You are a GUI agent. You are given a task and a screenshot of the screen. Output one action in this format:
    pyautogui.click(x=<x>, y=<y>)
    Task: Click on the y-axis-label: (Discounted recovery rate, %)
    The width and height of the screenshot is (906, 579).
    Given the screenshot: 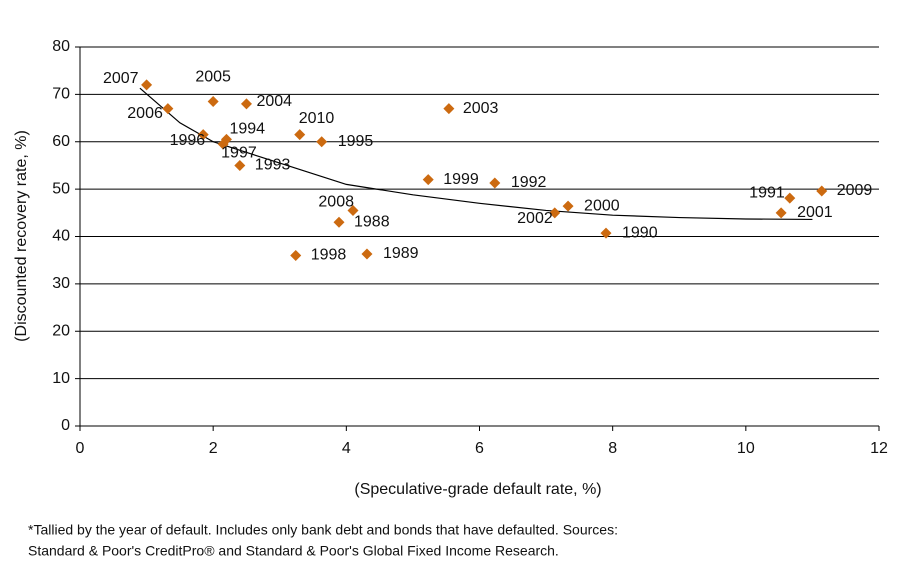 What is the action you would take?
    pyautogui.click(x=21, y=236)
    